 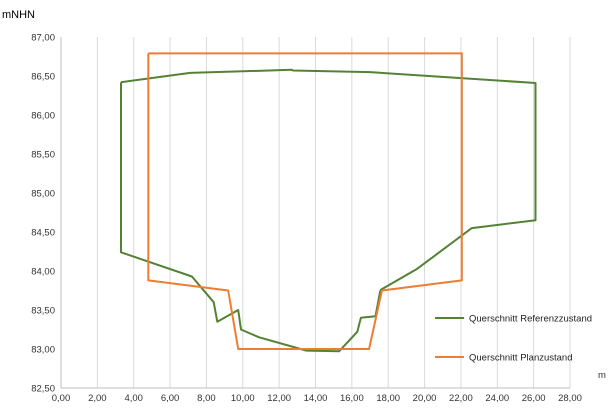 I want to click on y-axis-label: mNHN, so click(x=18, y=15).